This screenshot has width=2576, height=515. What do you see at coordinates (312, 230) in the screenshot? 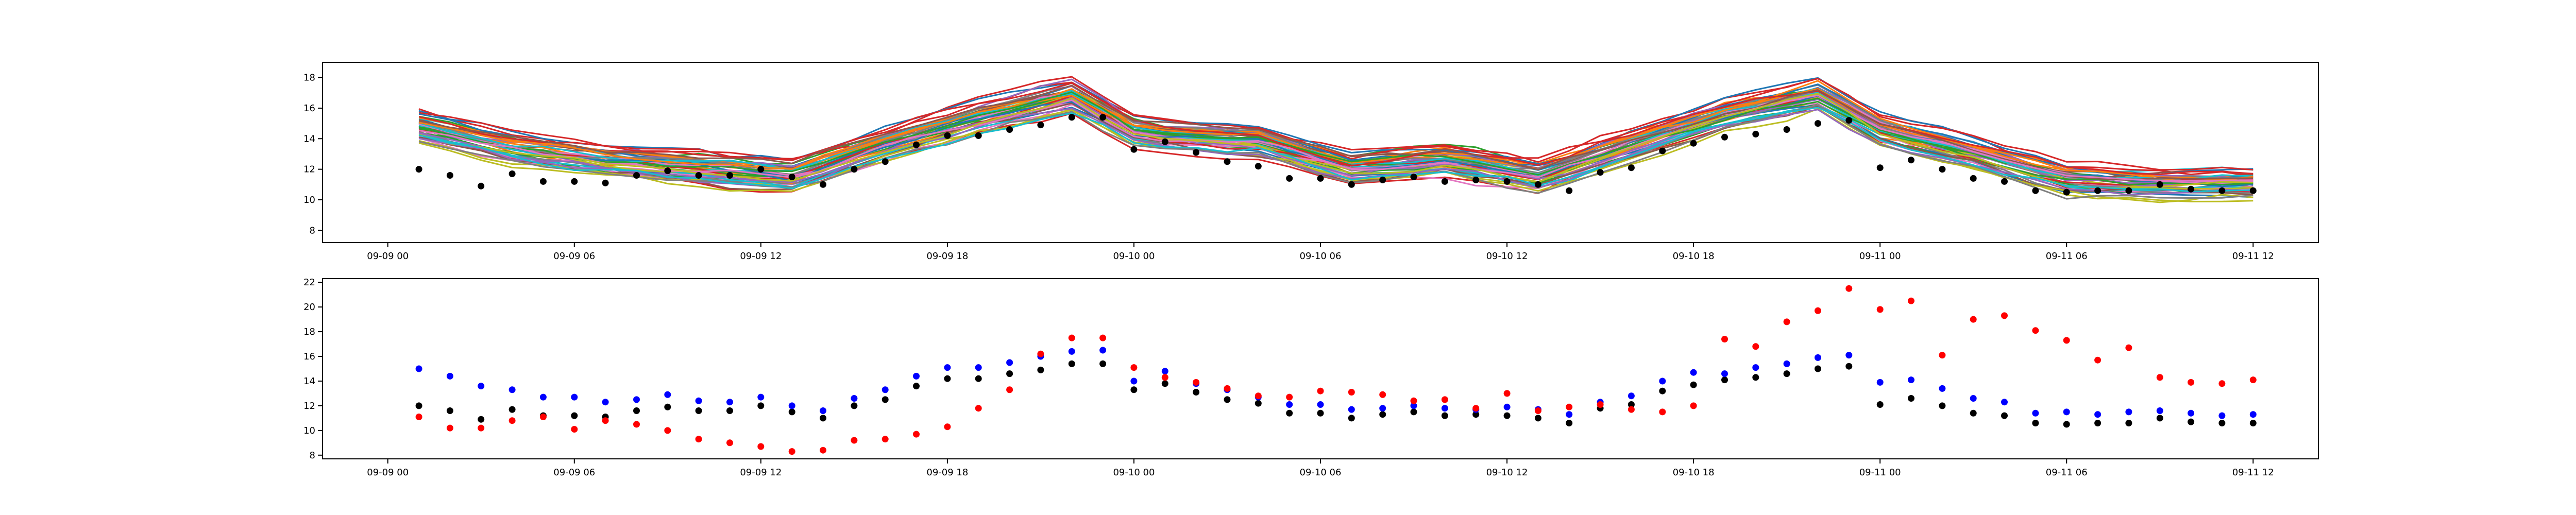
I see `y-tick-label: 8` at bounding box center [312, 230].